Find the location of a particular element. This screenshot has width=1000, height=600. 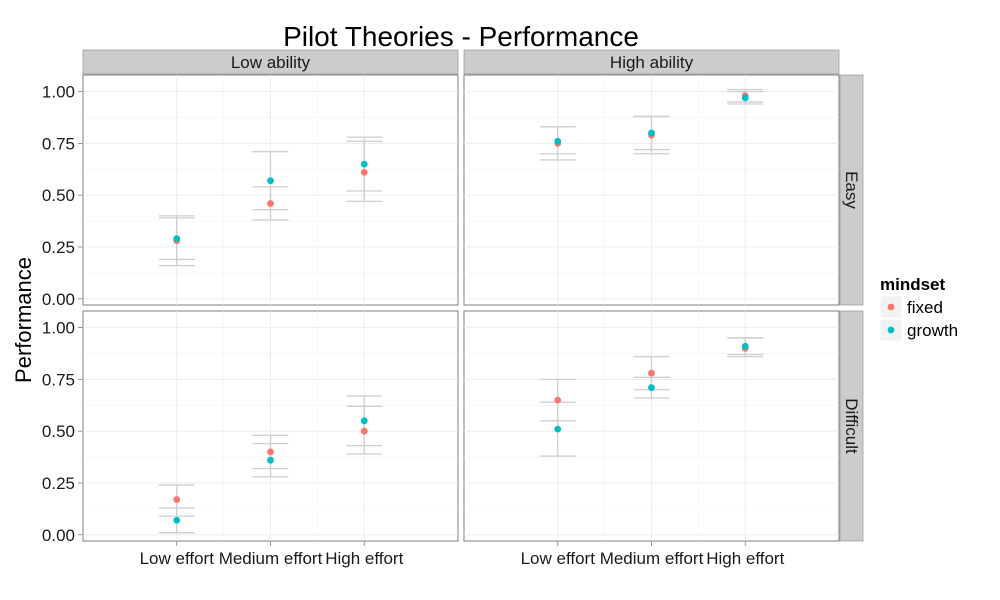

column-strip: Low ability is located at coordinates (270, 62).